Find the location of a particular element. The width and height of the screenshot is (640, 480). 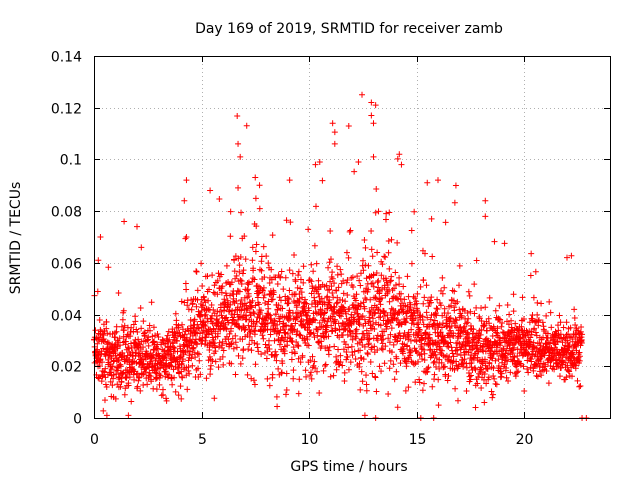

y-tick-label: 0.1 is located at coordinates (71, 161).